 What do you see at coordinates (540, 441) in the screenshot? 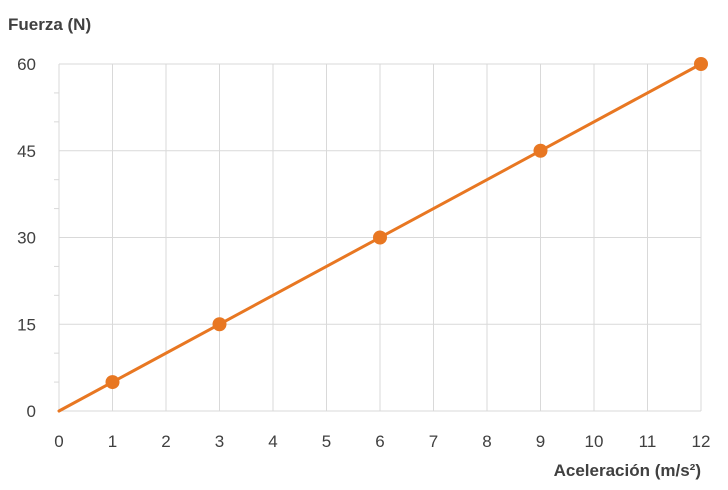
I see `x-tick-label: 9` at bounding box center [540, 441].